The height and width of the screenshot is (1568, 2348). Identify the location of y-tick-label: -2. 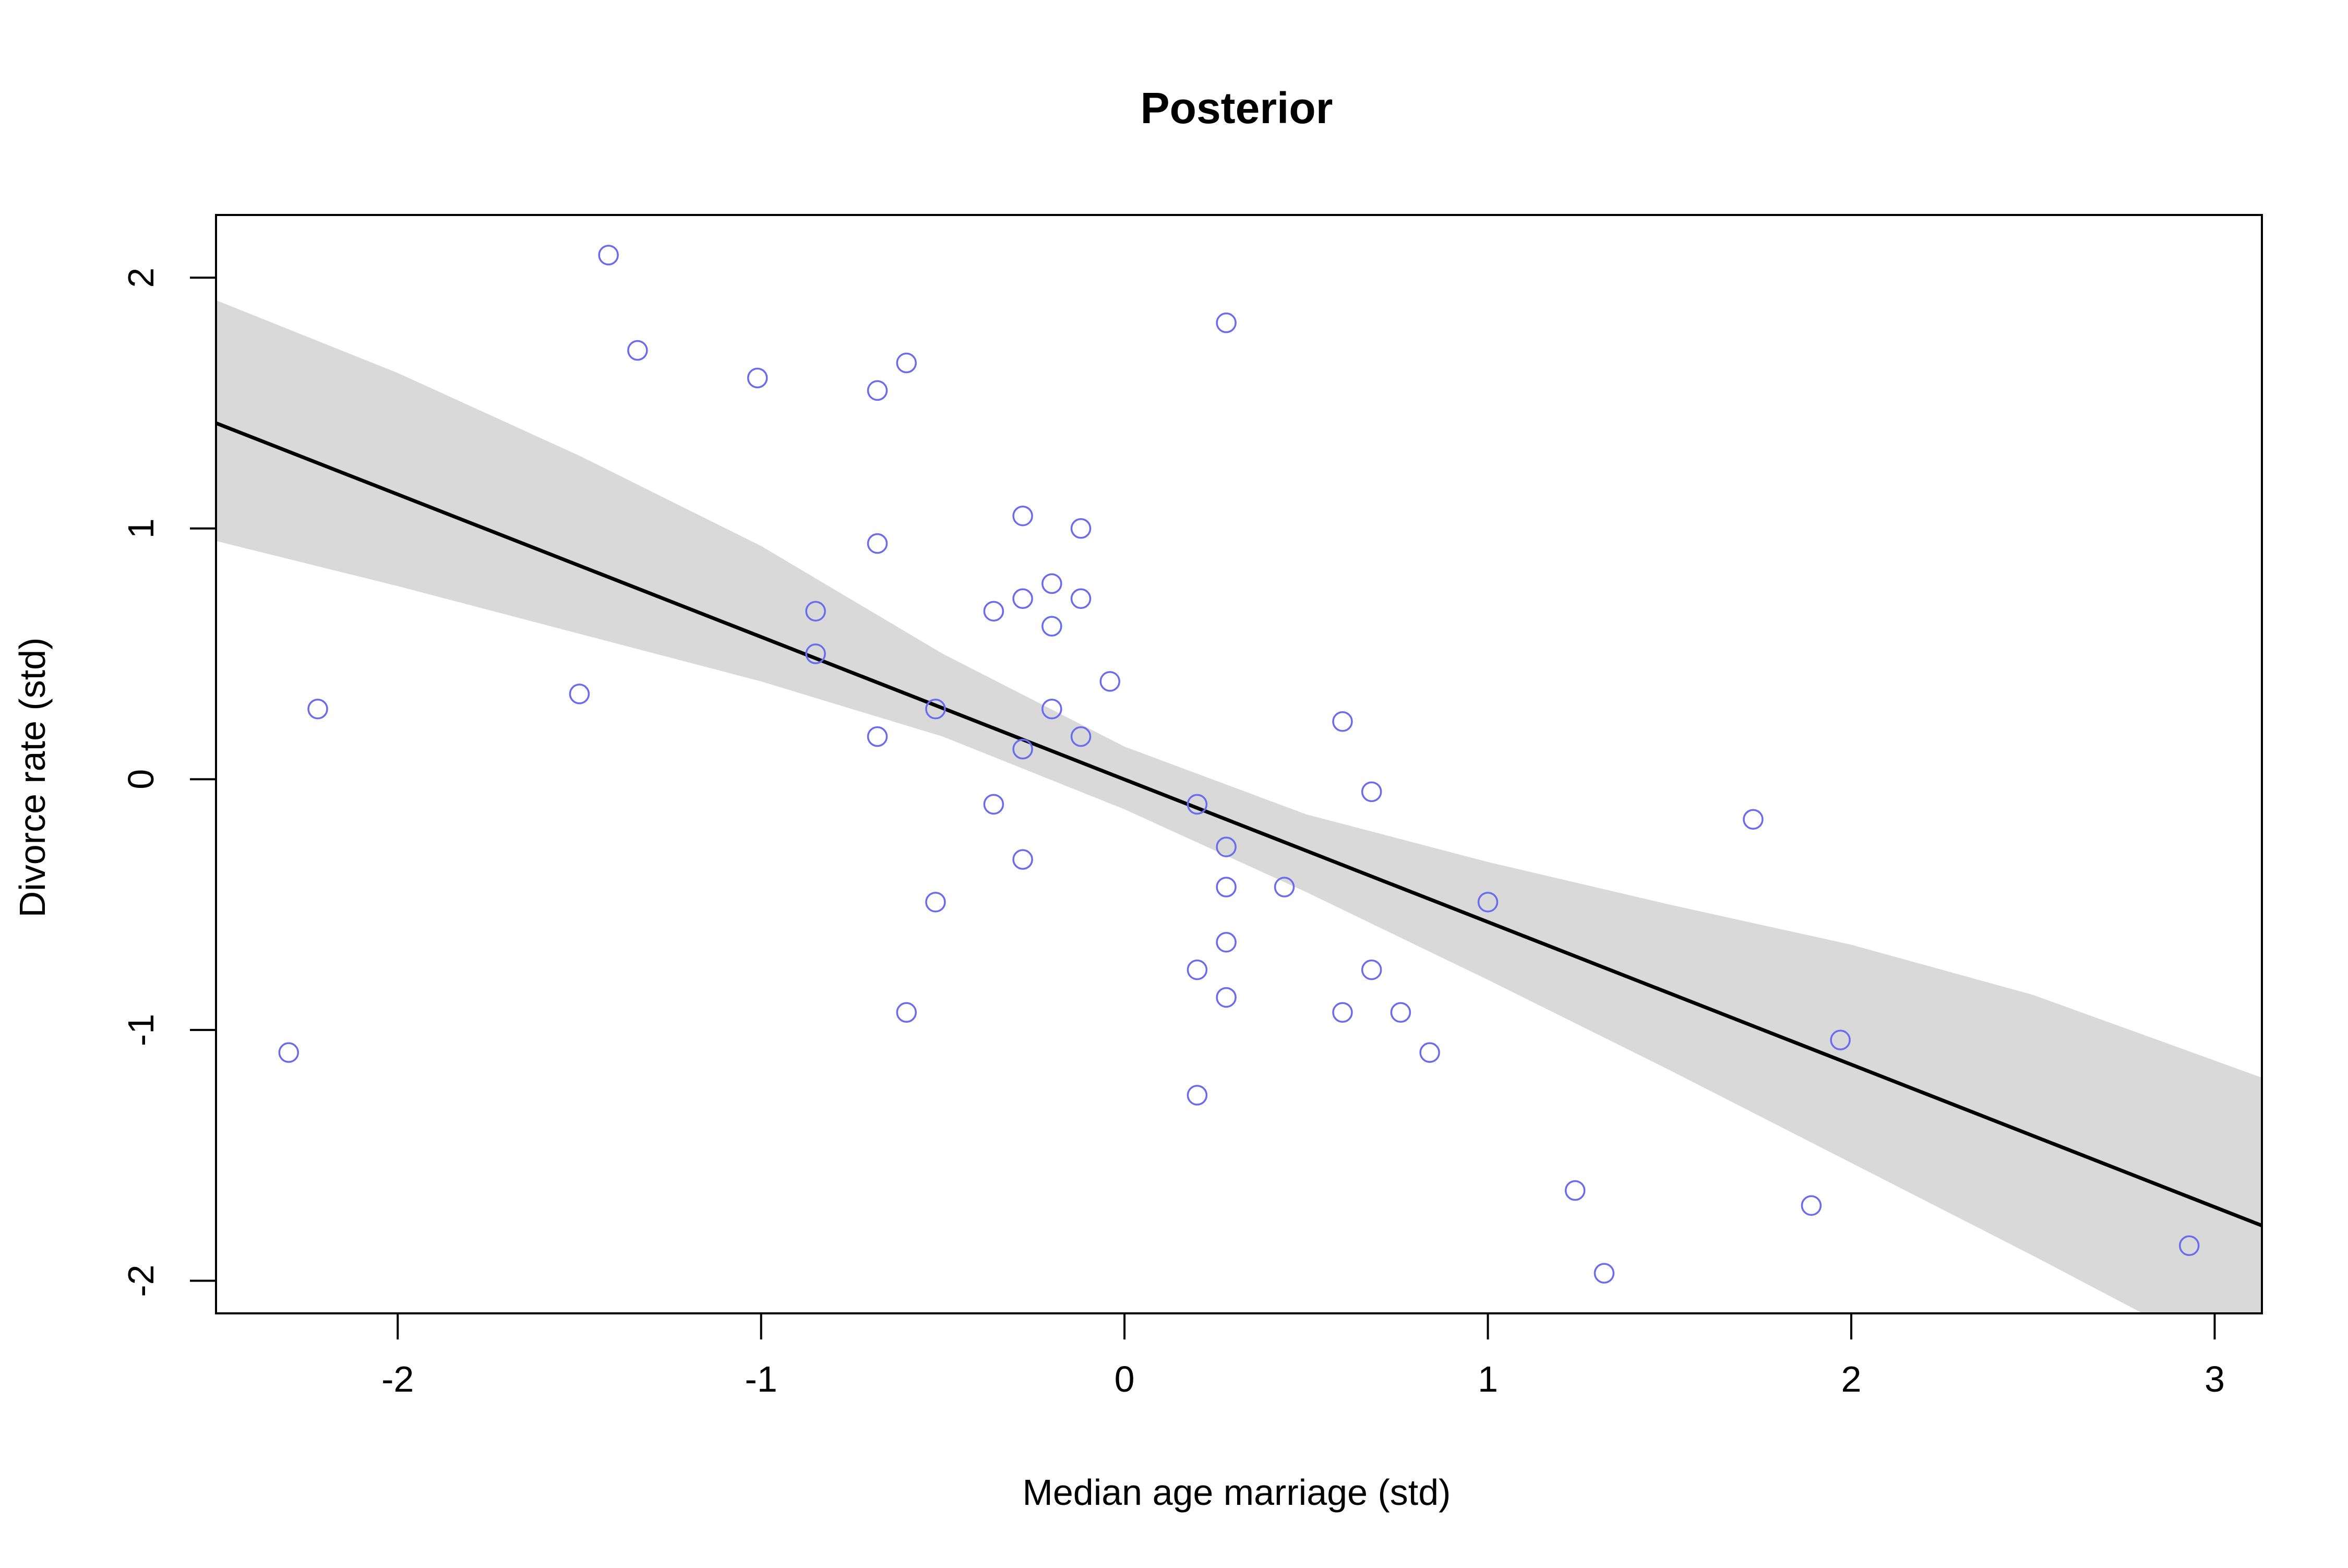
(141, 1280).